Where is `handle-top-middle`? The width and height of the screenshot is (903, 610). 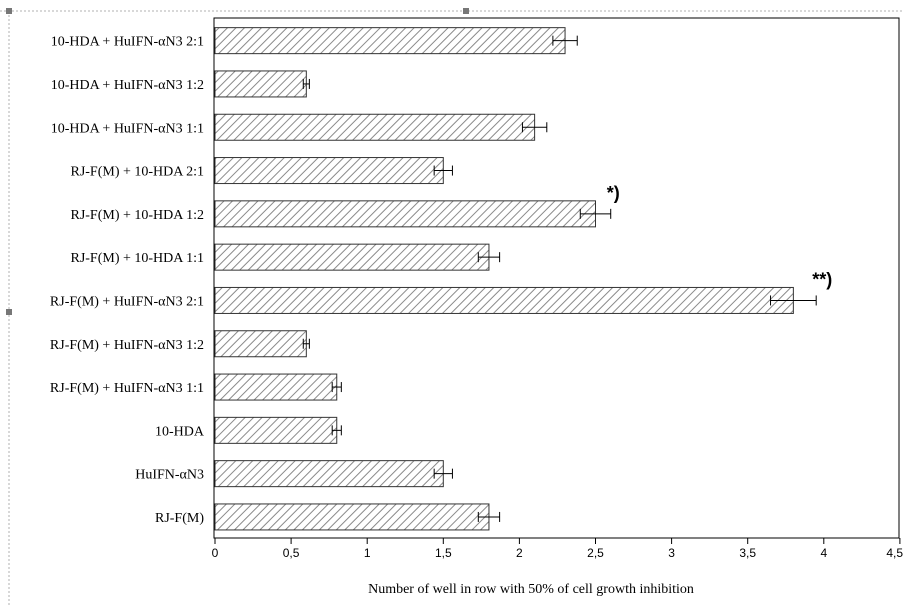
handle-top-middle is located at coordinates (466, 11).